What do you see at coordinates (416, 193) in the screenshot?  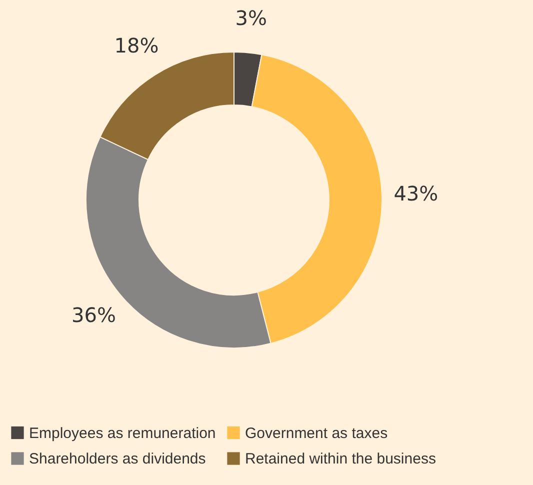 I see `data-label: 43%` at bounding box center [416, 193].